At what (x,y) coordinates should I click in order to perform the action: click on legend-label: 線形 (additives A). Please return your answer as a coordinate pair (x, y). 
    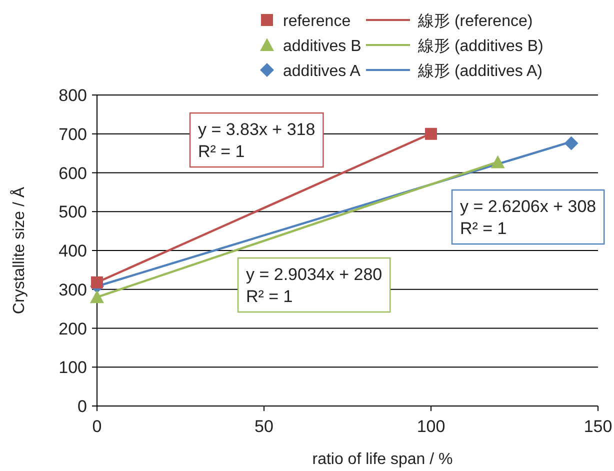
    Looking at the image, I should click on (479, 71).